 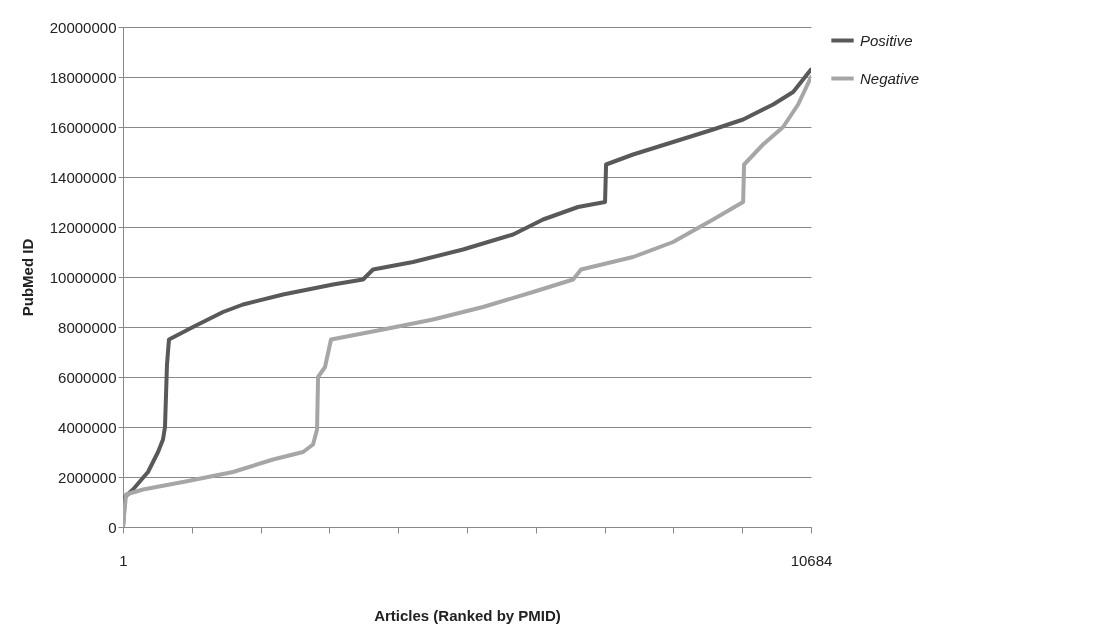 What do you see at coordinates (811, 560) in the screenshot?
I see `x-tick-label: 10684` at bounding box center [811, 560].